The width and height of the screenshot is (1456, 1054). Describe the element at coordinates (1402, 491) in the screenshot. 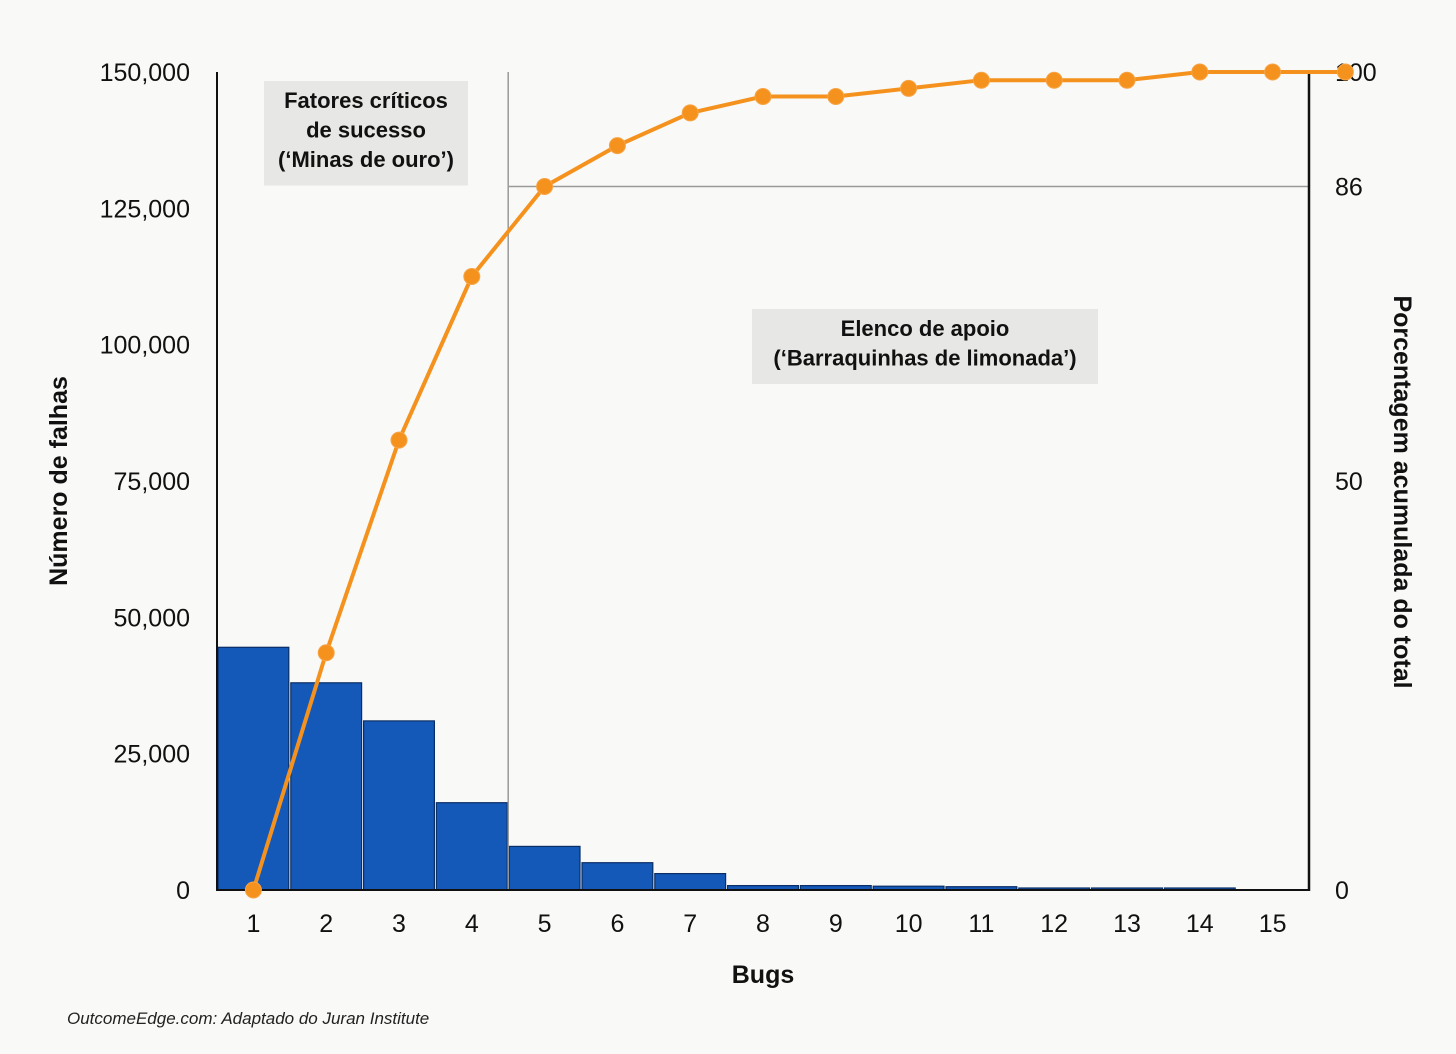

I see `y2-axis-title: Porcentagem acumulada do total` at that location.